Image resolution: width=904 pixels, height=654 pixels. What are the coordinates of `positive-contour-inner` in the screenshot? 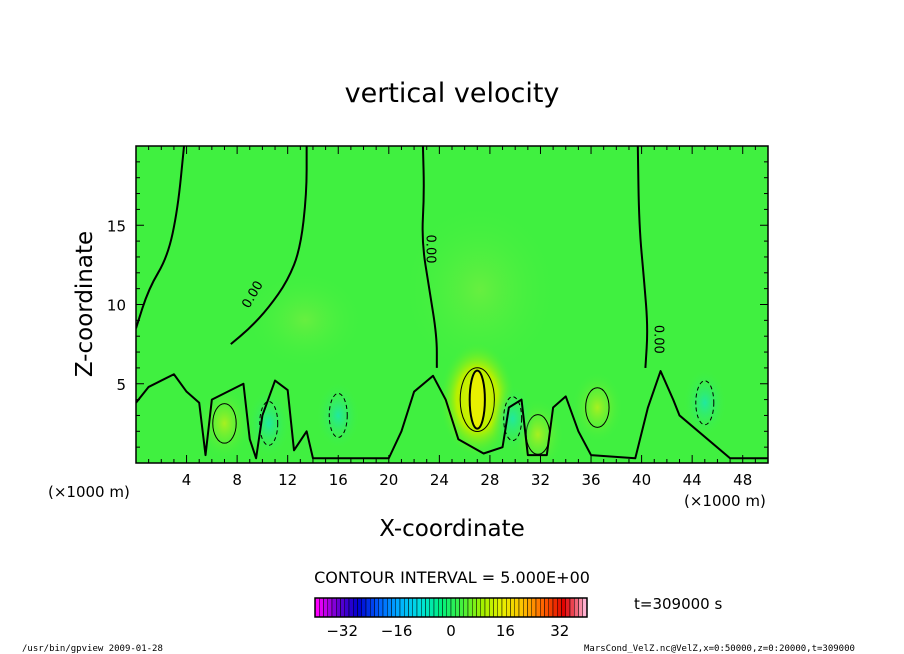 It's located at (477, 399).